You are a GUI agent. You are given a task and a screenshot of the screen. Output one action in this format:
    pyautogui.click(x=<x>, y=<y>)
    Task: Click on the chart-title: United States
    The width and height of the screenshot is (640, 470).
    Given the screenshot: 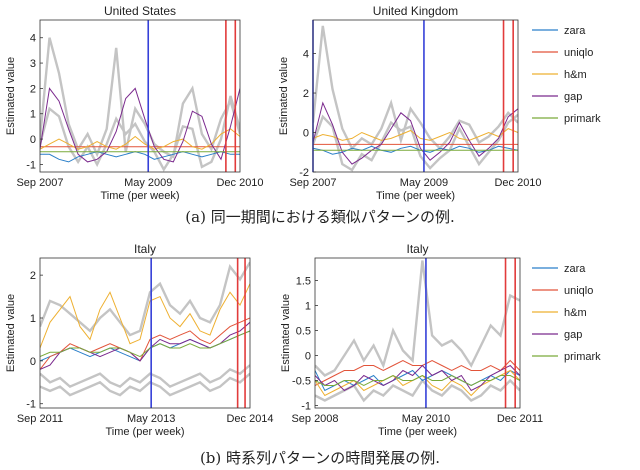 What is the action you would take?
    pyautogui.click(x=140, y=11)
    